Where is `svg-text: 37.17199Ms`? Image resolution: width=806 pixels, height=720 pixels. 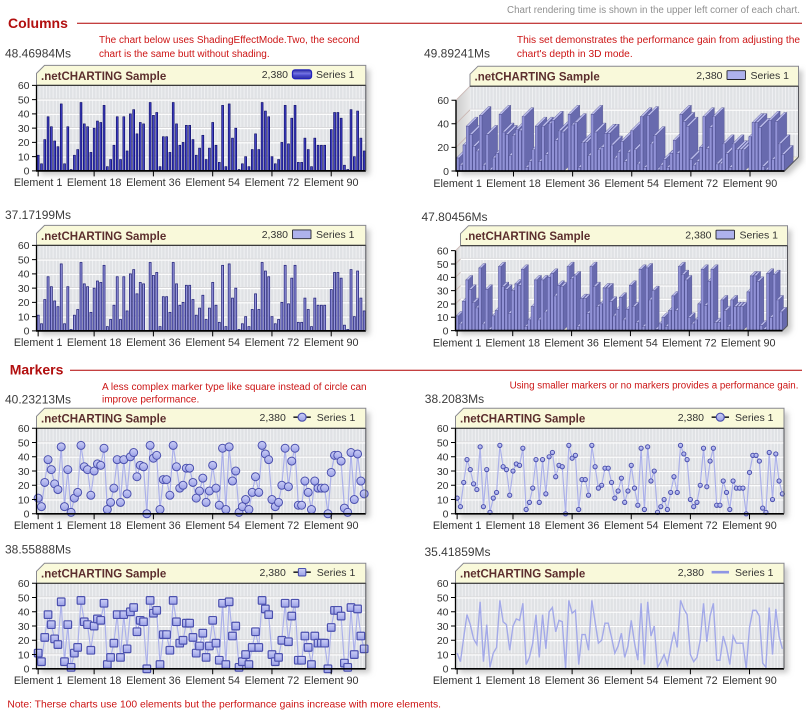
svg-text: 37.17199Ms is located at coordinates (38, 215).